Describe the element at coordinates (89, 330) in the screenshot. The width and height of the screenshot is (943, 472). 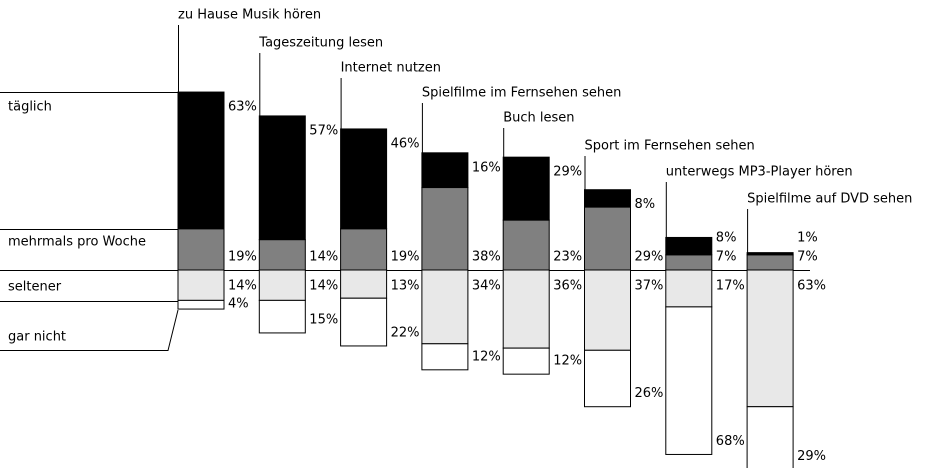
I see `legend-line` at that location.